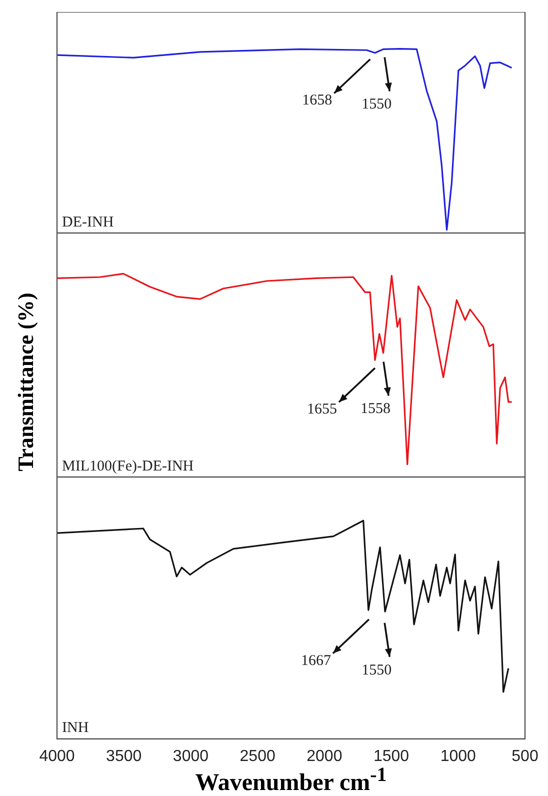  I want to click on x-axis-title: Wavenumber cm$^{-1}$, so click(291, 780).